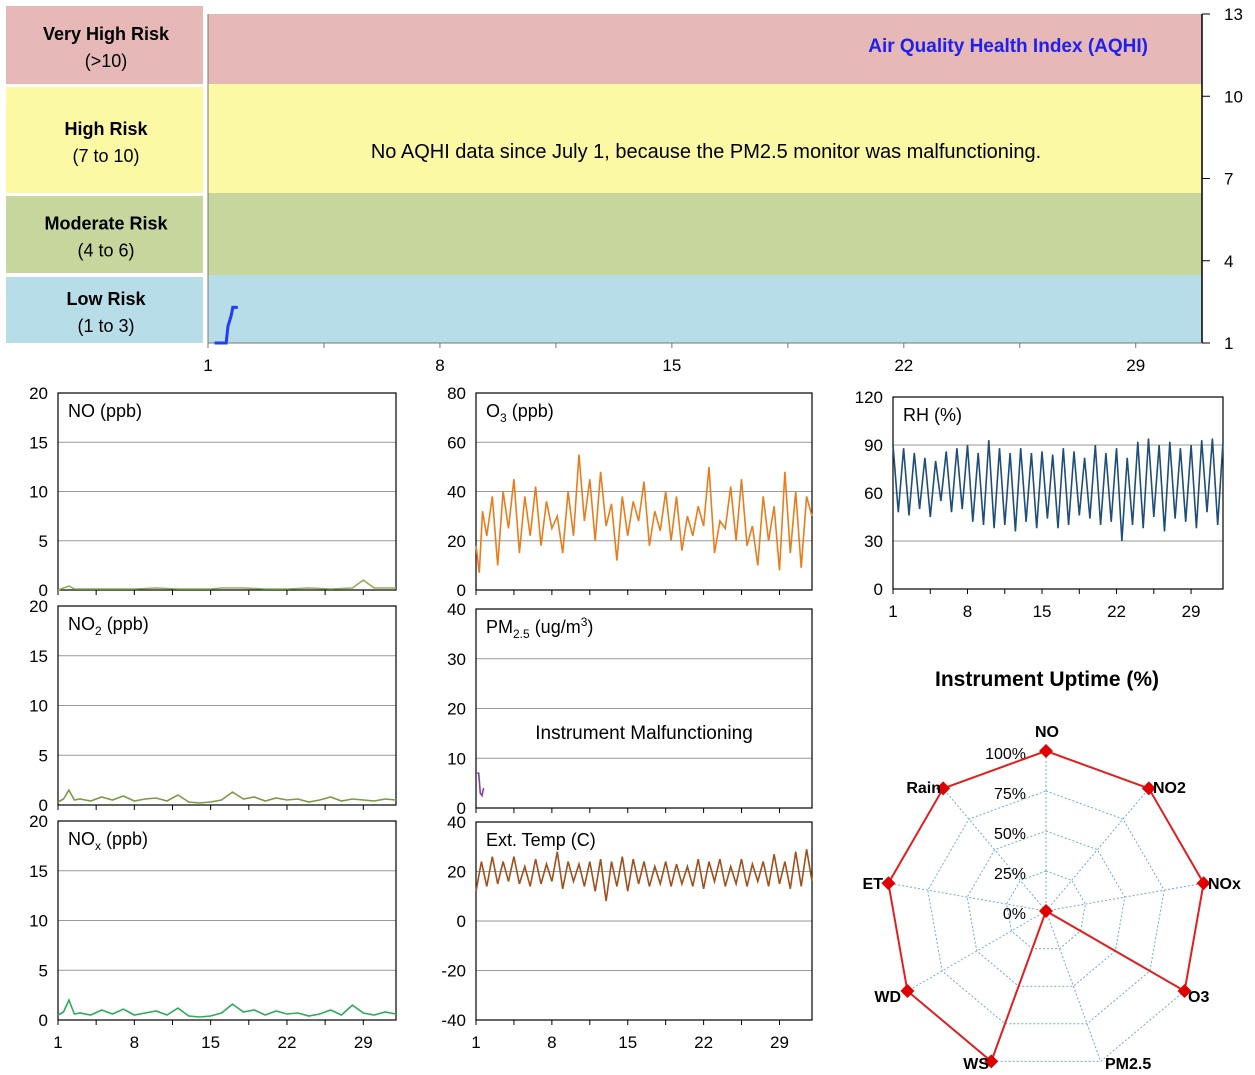  I want to click on radar-category-label: ET, so click(873, 884).